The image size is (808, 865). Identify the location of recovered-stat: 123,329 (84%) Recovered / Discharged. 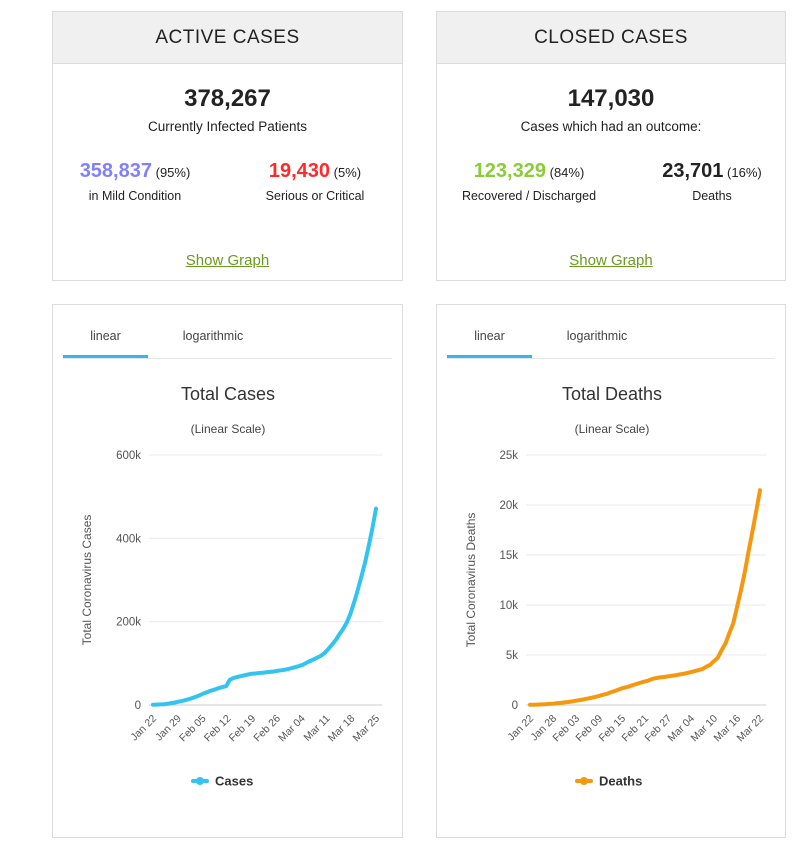
(529, 181).